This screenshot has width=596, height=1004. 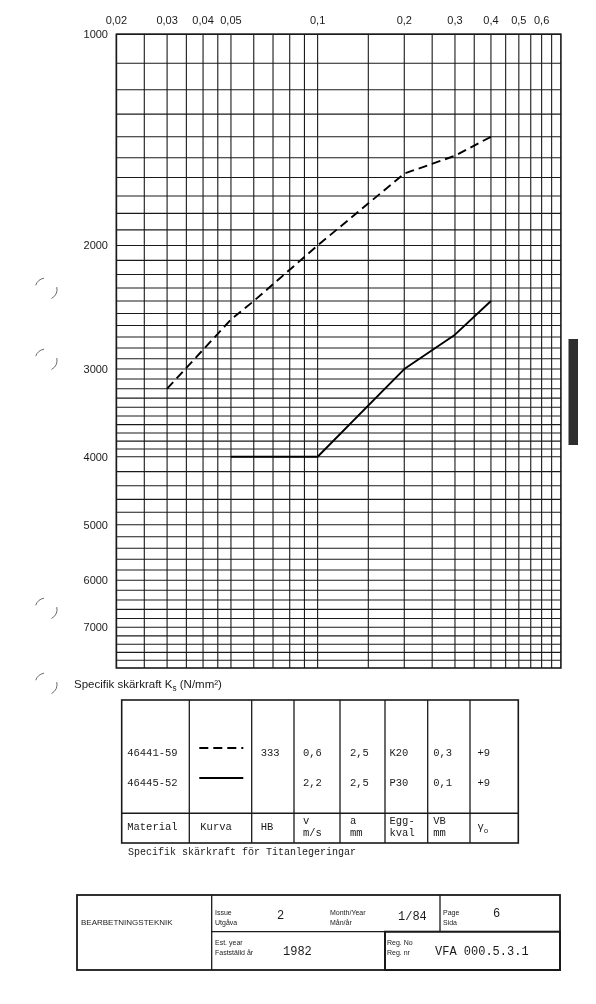 I want to click on text: VFA 000.5.3.1, so click(x=482, y=951).